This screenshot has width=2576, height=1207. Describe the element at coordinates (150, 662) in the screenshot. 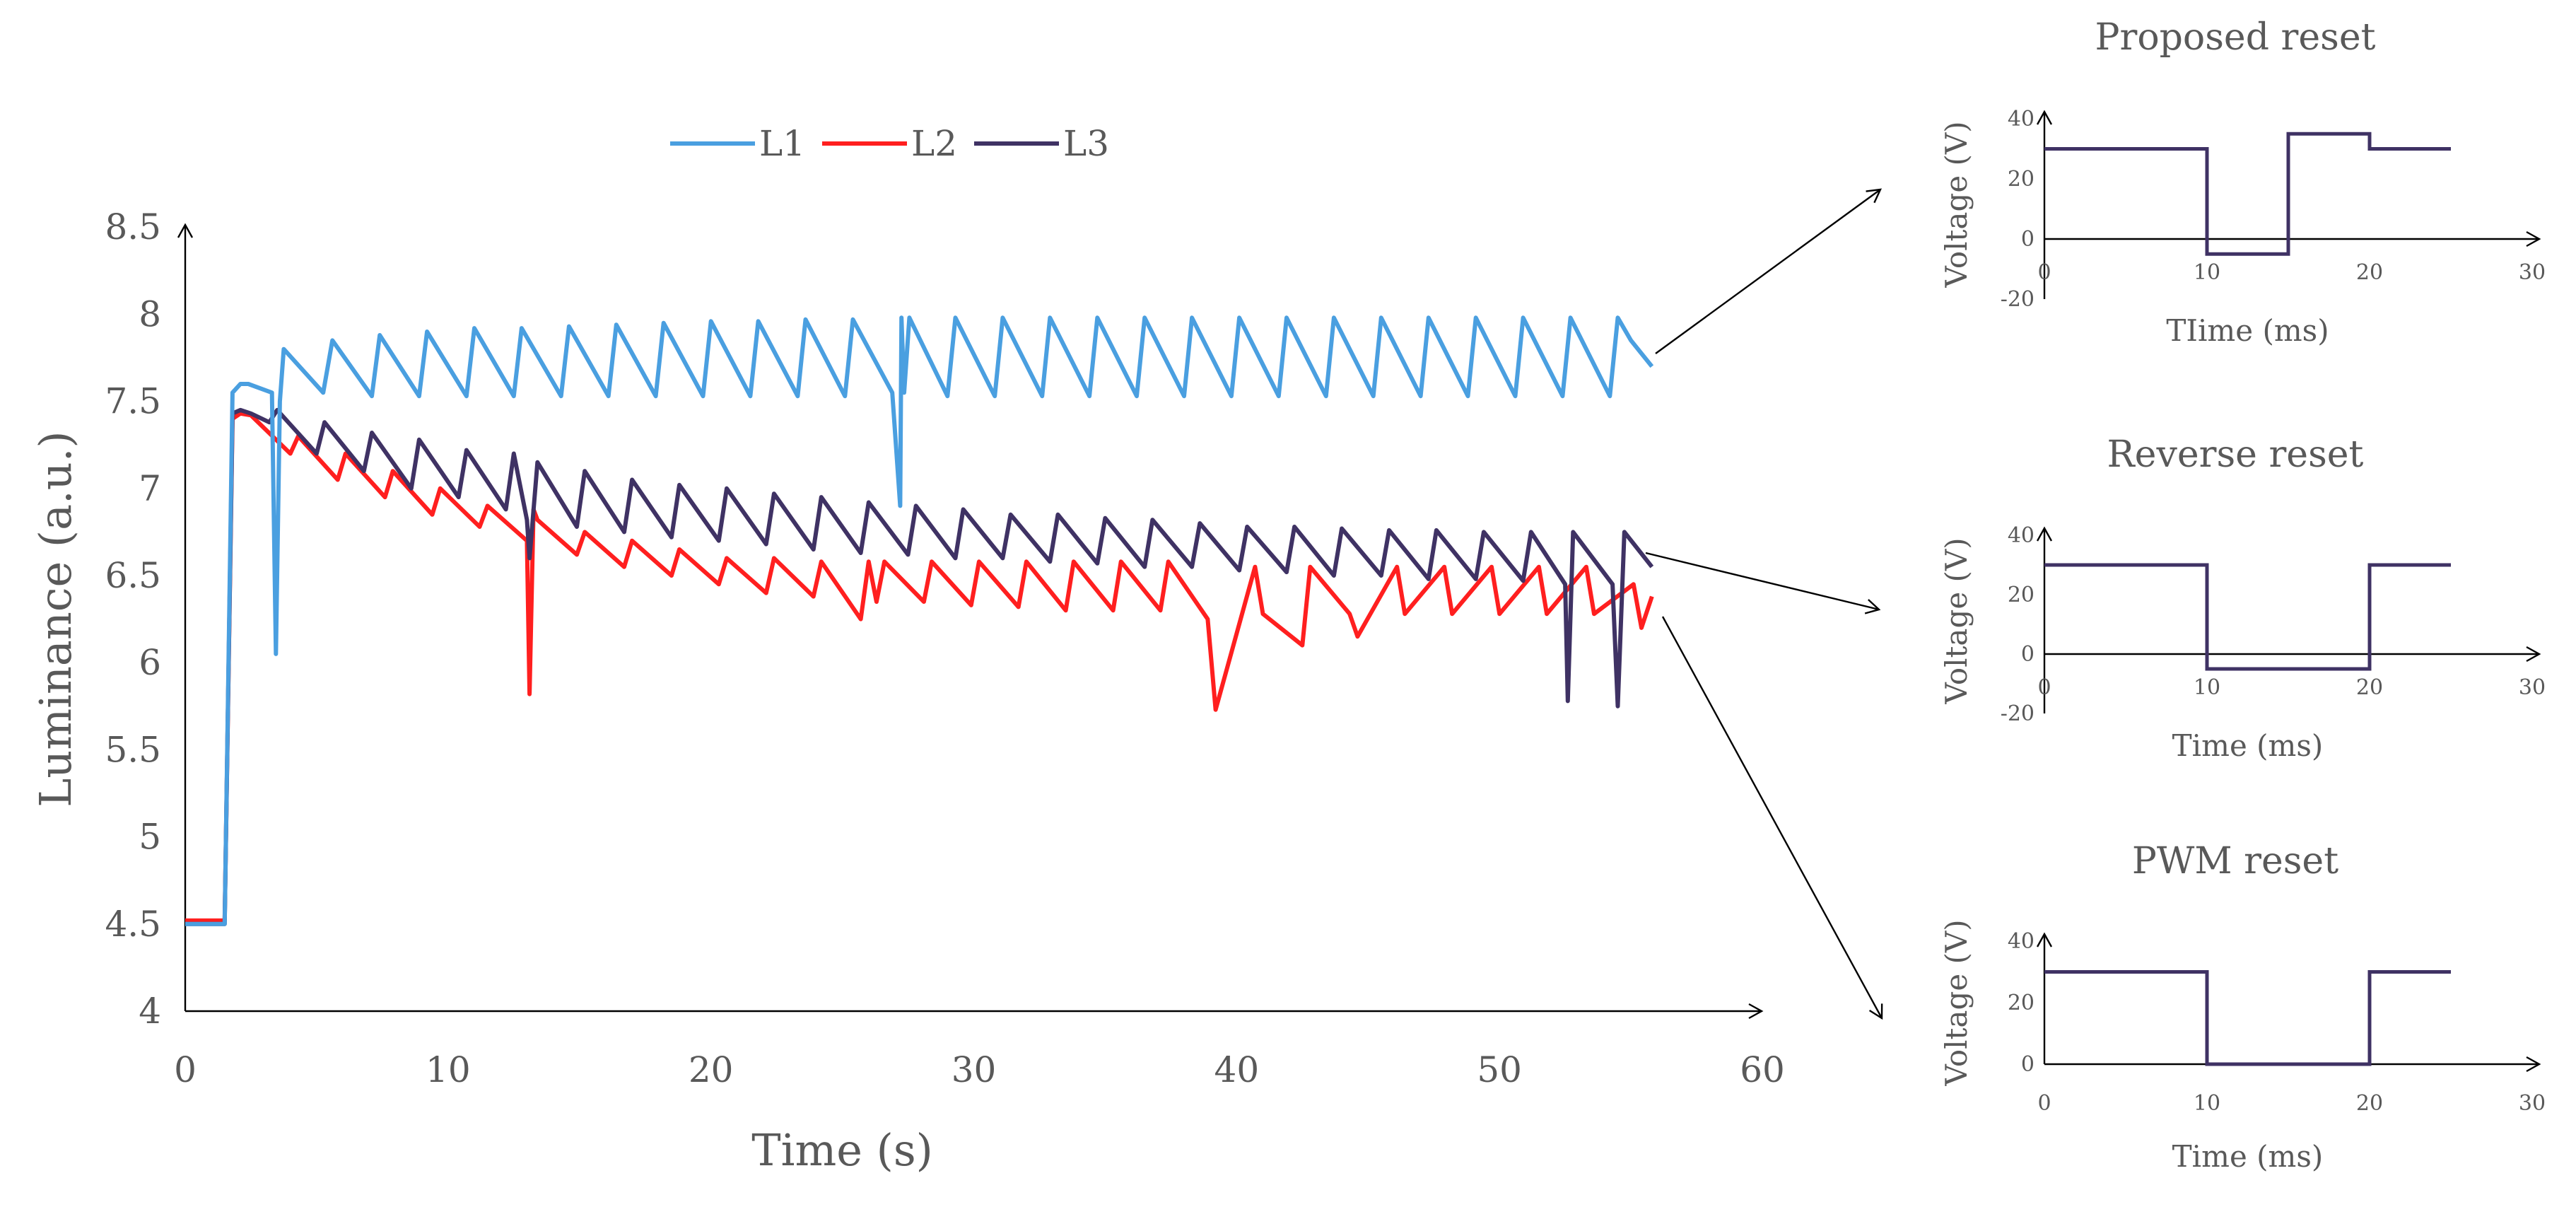

I see `y-tick-label: 6` at that location.